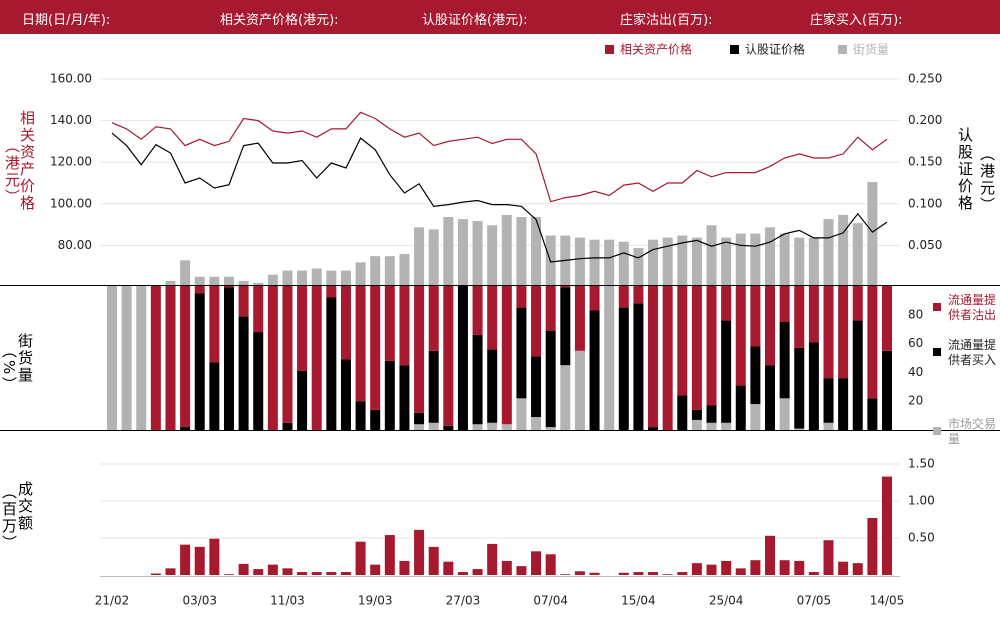 The width and height of the screenshot is (1000, 620). Describe the element at coordinates (9, 518) in the screenshot. I see `axis-title: （百万）` at that location.